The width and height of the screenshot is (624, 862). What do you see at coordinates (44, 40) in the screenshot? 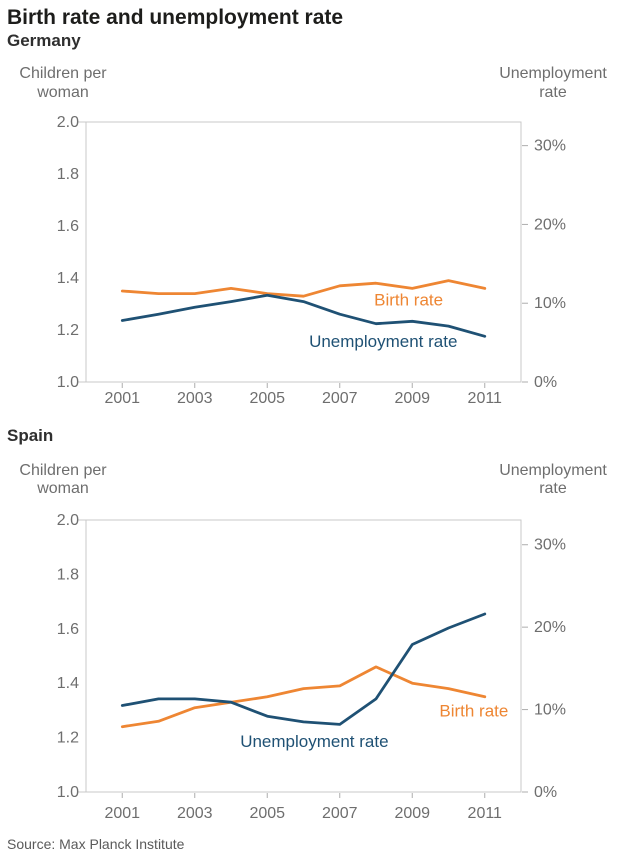
I see `chart-title-germany: Germany` at bounding box center [44, 40].